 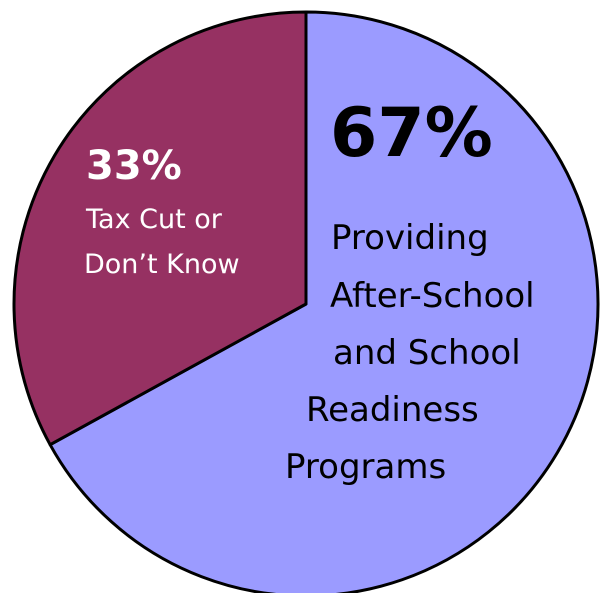 What do you see at coordinates (410, 238) in the screenshot?
I see `slice-label-large-line-1: Providing` at bounding box center [410, 238].